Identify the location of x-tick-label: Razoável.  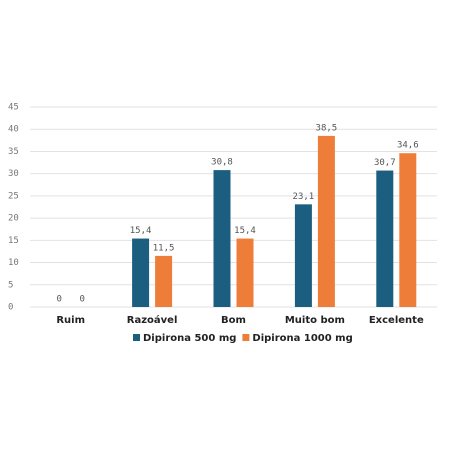
(152, 320).